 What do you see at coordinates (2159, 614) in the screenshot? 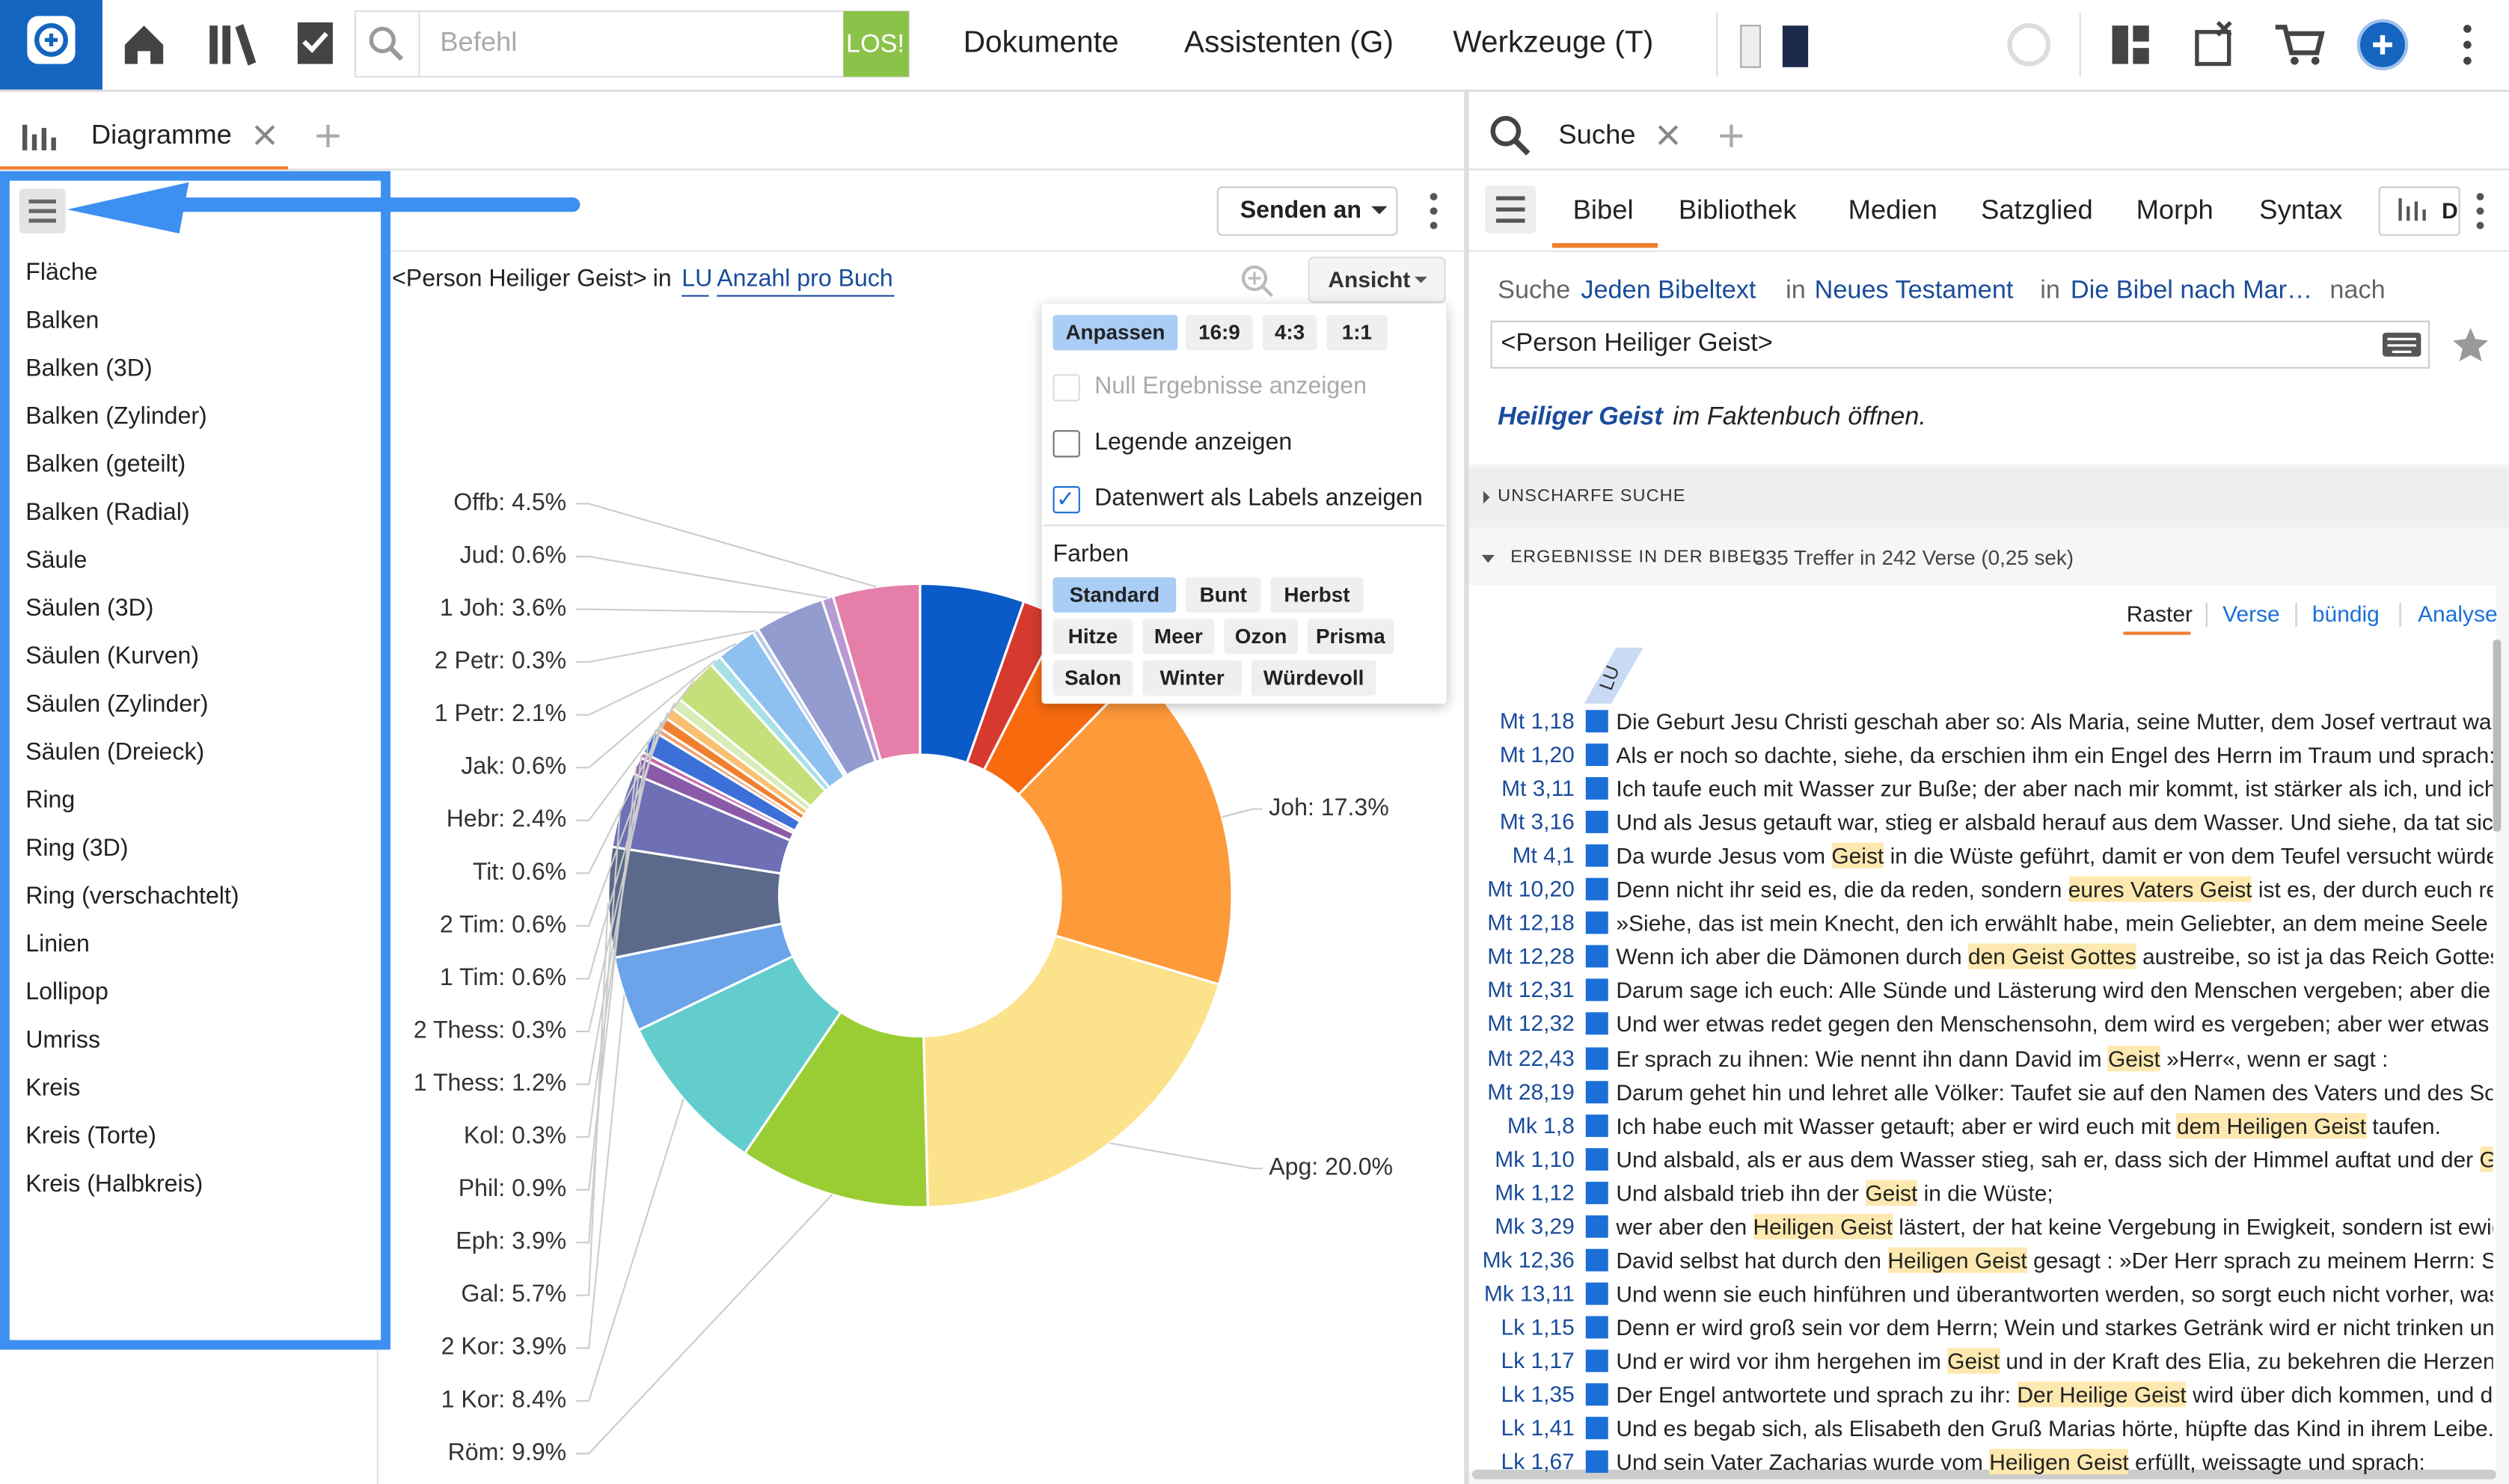
I see `view-link: Raster` at bounding box center [2159, 614].